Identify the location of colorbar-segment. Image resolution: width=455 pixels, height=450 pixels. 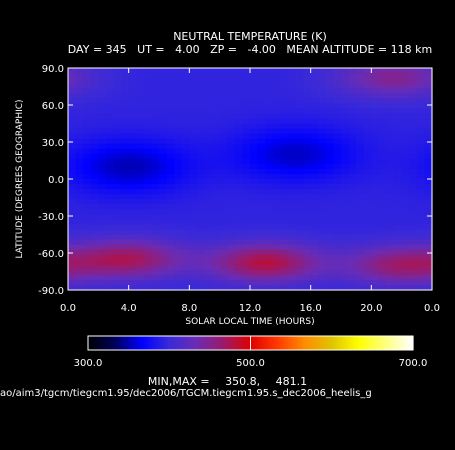
(315, 343).